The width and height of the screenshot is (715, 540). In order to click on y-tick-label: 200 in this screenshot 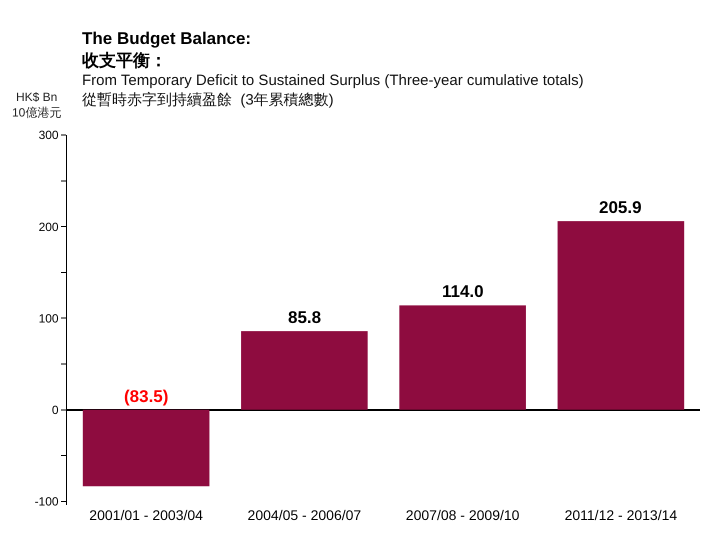, I will do `click(48, 227)`.